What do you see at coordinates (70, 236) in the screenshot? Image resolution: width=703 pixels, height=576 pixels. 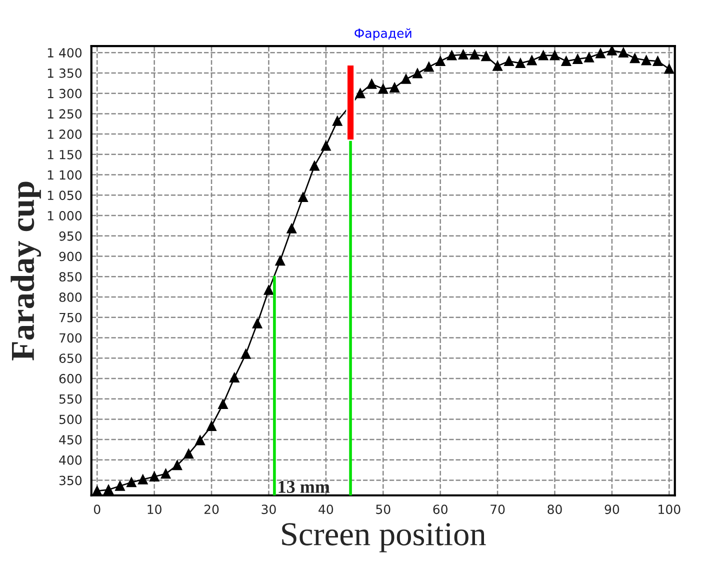 I see `y-tick-label: 950` at bounding box center [70, 236].